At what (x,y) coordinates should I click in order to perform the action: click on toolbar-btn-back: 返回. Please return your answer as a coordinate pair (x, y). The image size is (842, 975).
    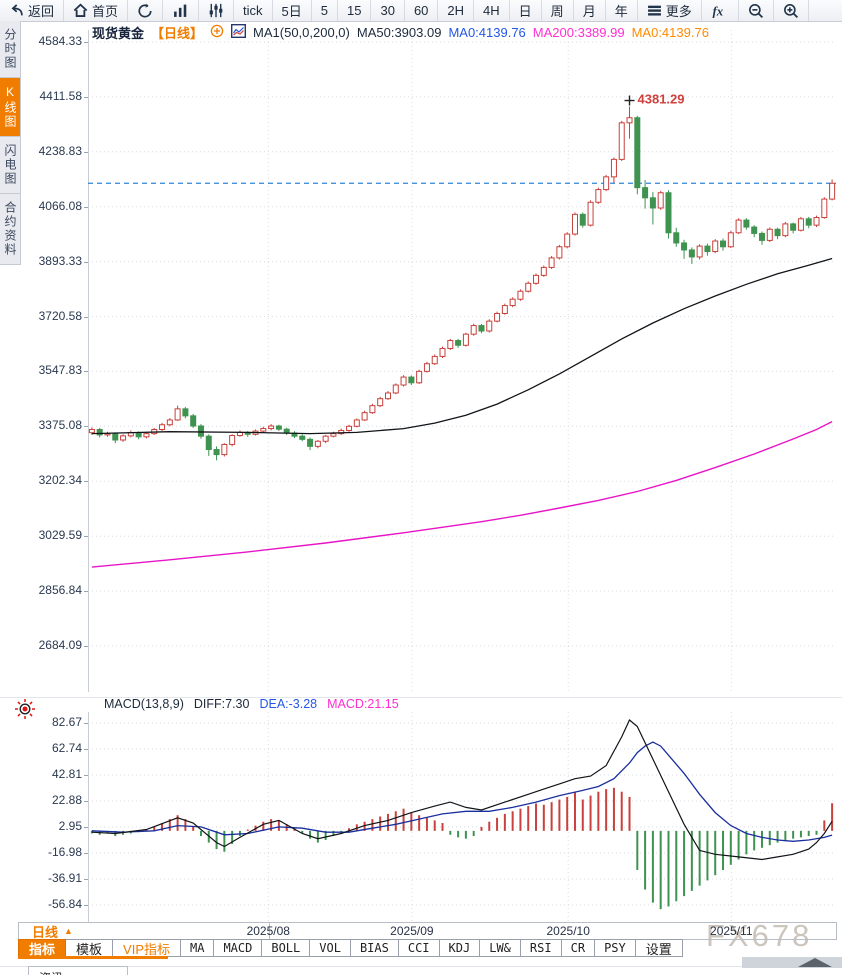
    Looking at the image, I should click on (32, 10).